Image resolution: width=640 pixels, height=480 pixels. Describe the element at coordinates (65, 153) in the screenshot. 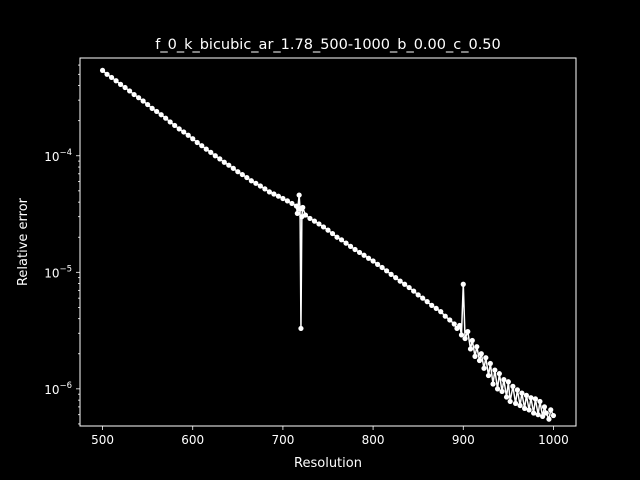

I see `y-tick-exponent: −4` at that location.